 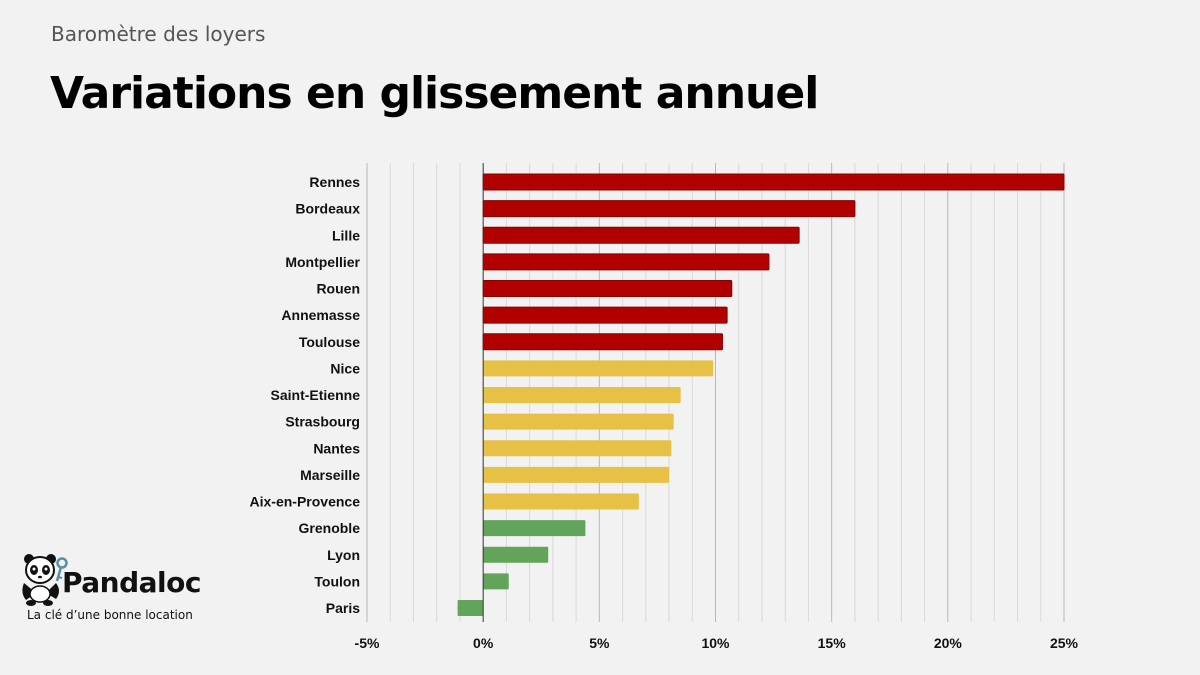 What do you see at coordinates (599, 643) in the screenshot?
I see `x-tick-label: 5%` at bounding box center [599, 643].